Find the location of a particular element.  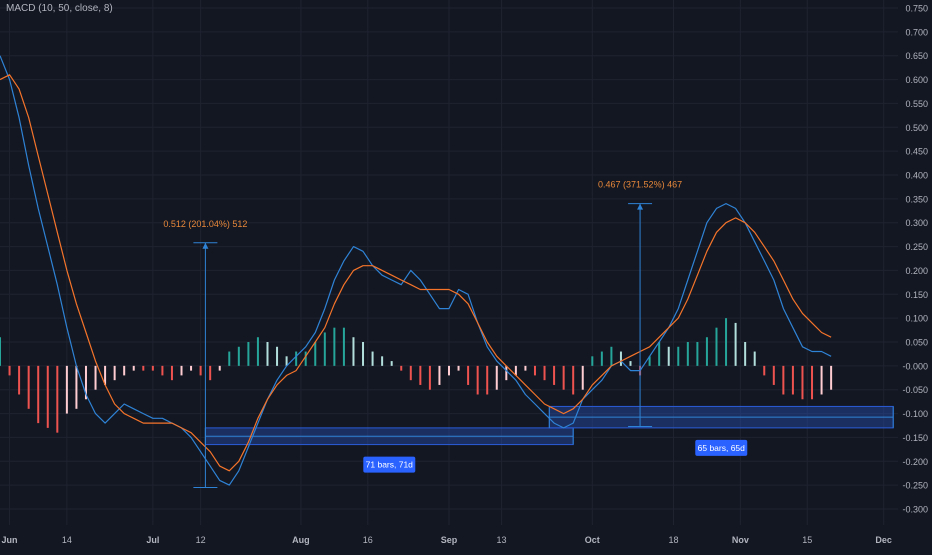

y-tick-label: 0.450 is located at coordinates (916, 152).